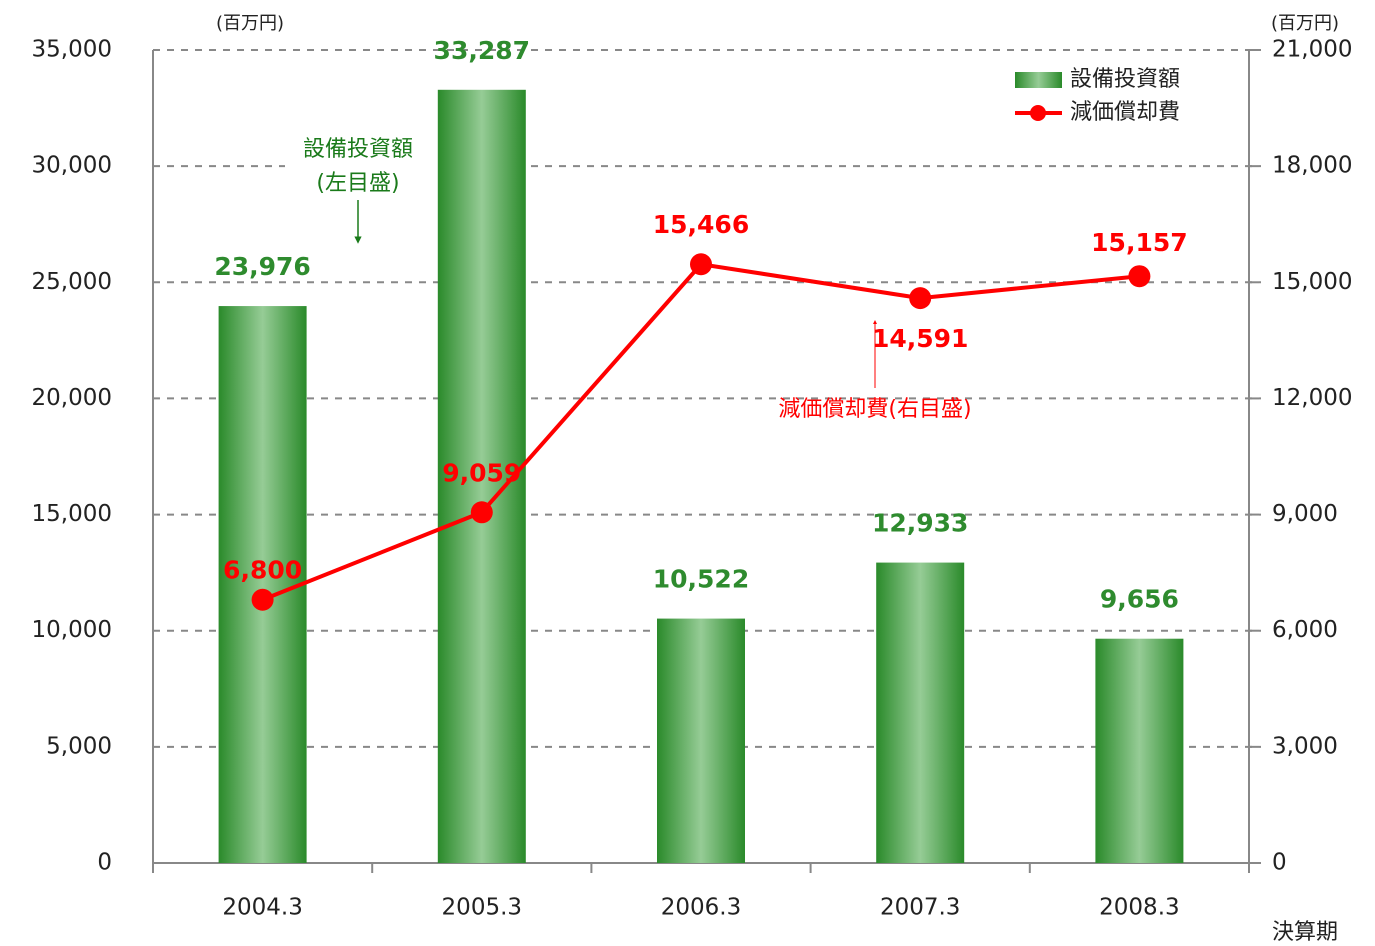  What do you see at coordinates (1305, 932) in the screenshot?
I see `x-axis-label: 決算期` at bounding box center [1305, 932].